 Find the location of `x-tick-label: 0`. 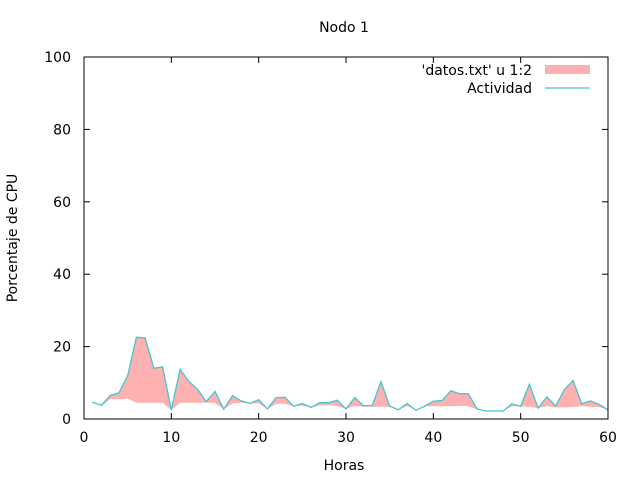

x-tick-label: 0 is located at coordinates (84, 438).